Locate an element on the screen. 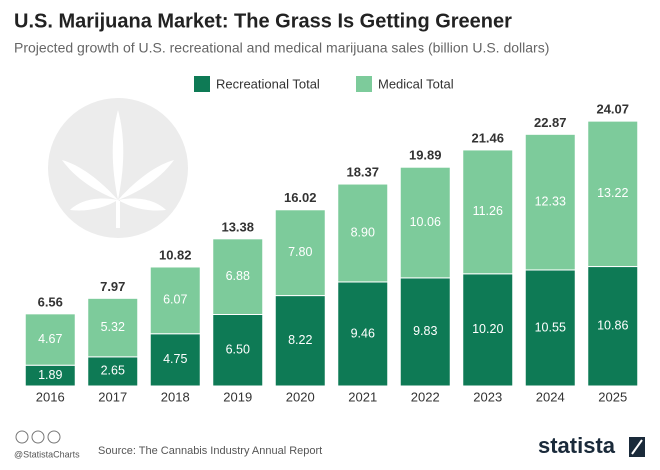 The image size is (660, 470). value-label: 9.83 is located at coordinates (425, 331).